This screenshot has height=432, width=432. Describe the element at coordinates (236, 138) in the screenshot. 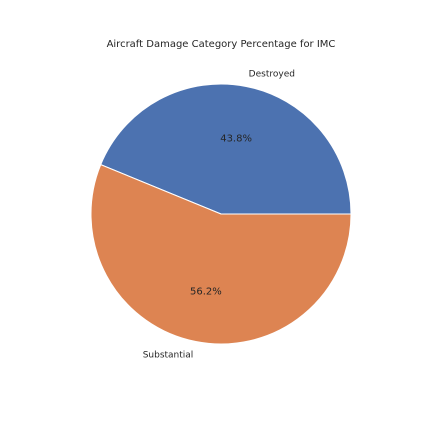

I see `slice-percent-destroyed: 43.8%` at that location.